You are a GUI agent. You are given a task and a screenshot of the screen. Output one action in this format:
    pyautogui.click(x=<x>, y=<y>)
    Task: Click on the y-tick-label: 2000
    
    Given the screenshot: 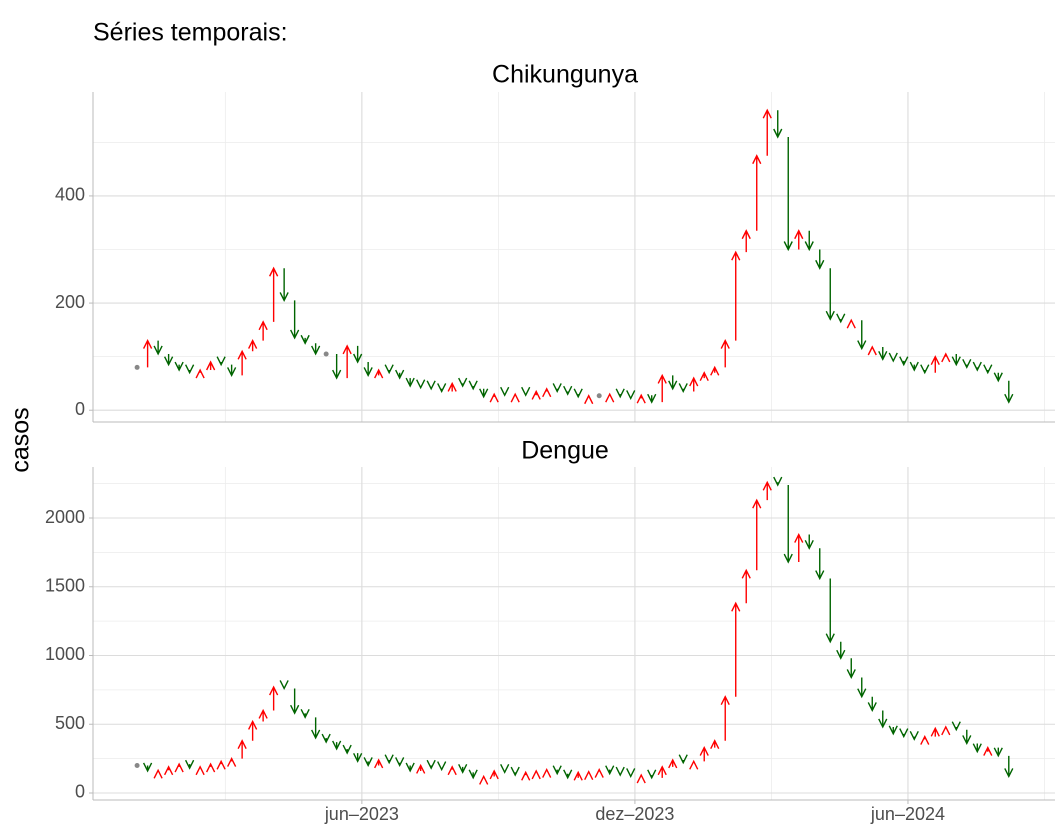 What is the action you would take?
    pyautogui.click(x=65, y=517)
    